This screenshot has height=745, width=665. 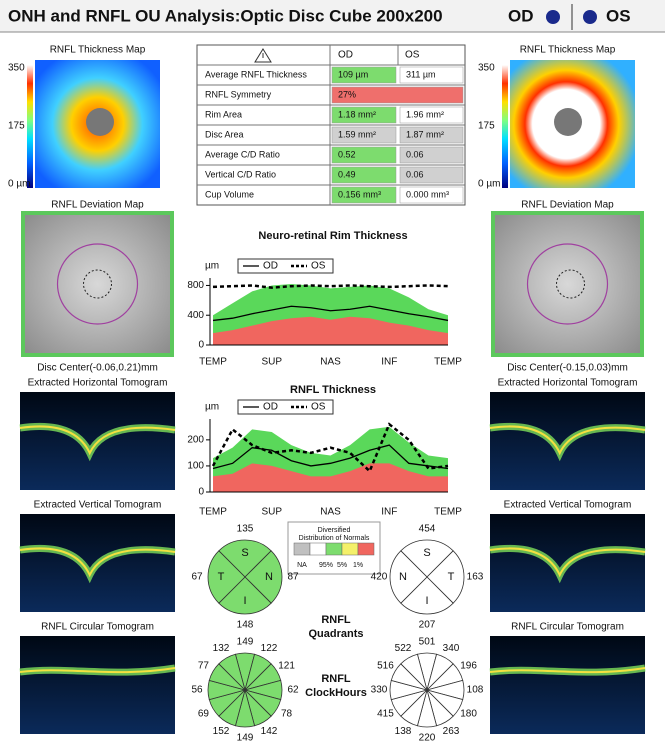 What do you see at coordinates (475, 577) in the screenshot?
I see `sector-value: 163` at bounding box center [475, 577].